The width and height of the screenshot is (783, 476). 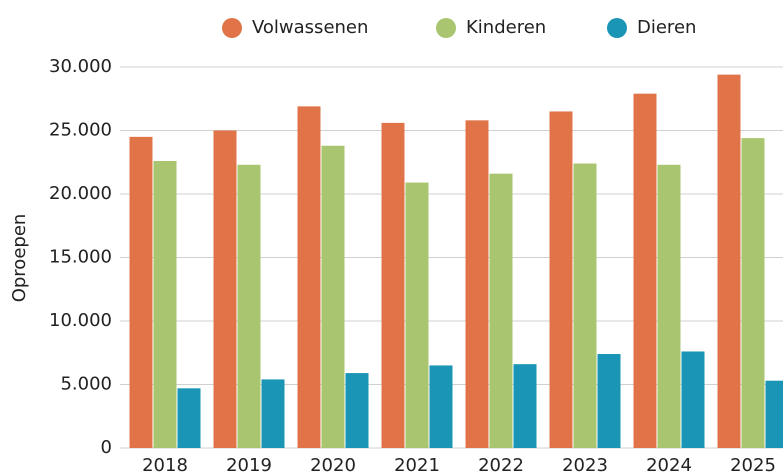 What do you see at coordinates (417, 465) in the screenshot?
I see `x-tick-label: 2021` at bounding box center [417, 465].